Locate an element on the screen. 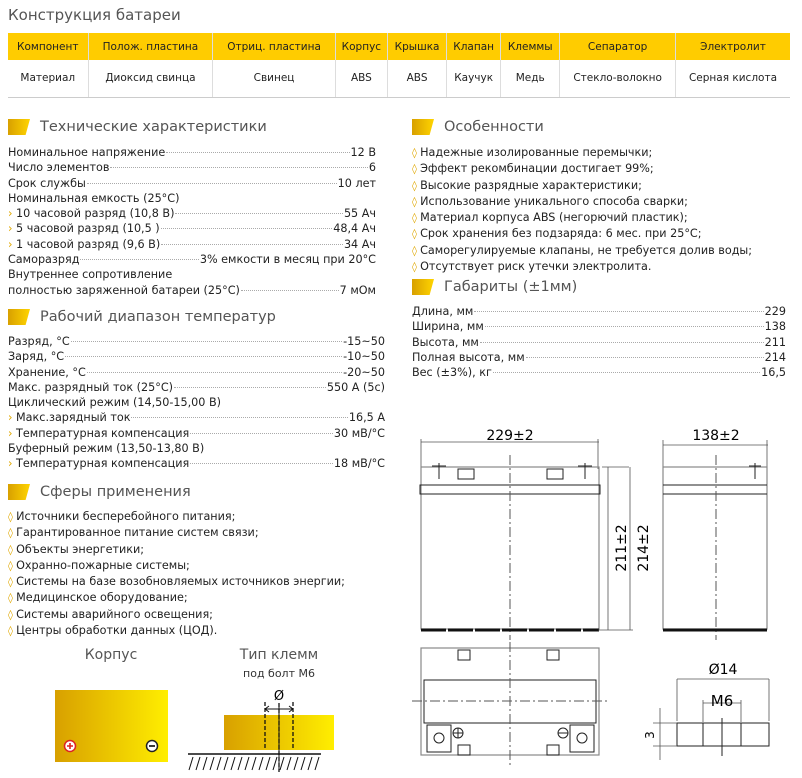 Image resolution: width=802 pixels, height=778 pixels. list-item: Гарантированное питание систем связи; is located at coordinates (176, 533).